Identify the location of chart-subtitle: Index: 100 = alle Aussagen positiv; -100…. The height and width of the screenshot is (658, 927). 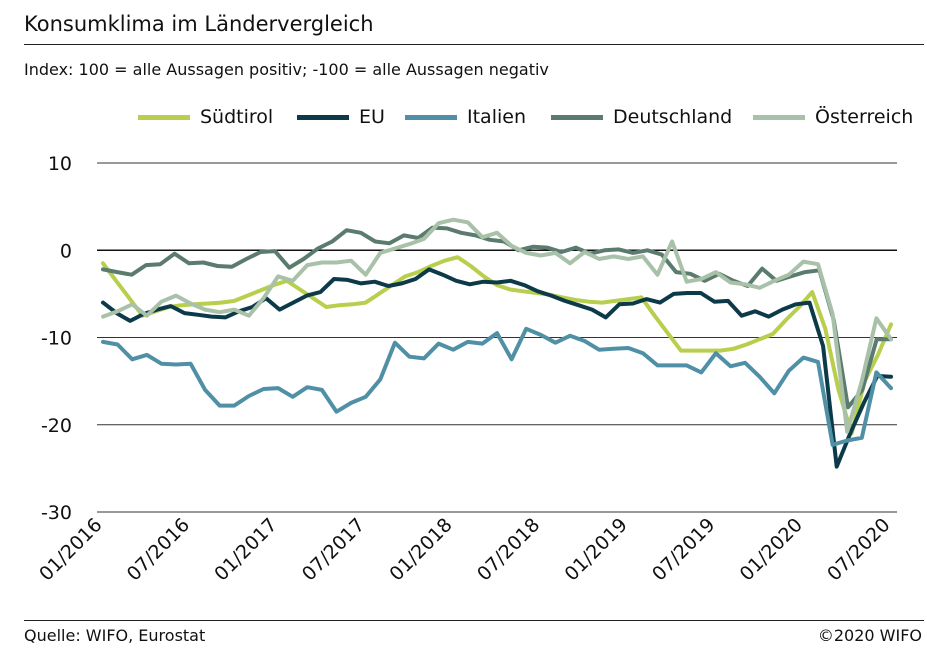
(286, 69).